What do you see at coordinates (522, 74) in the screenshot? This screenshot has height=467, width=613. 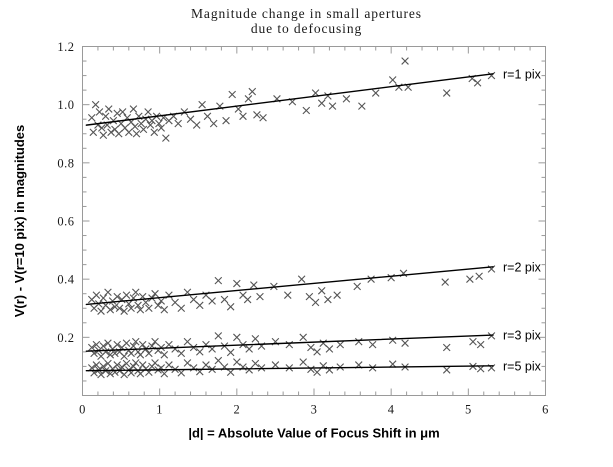 I see `series-label-r-1-pix: r=1 pix` at bounding box center [522, 74].